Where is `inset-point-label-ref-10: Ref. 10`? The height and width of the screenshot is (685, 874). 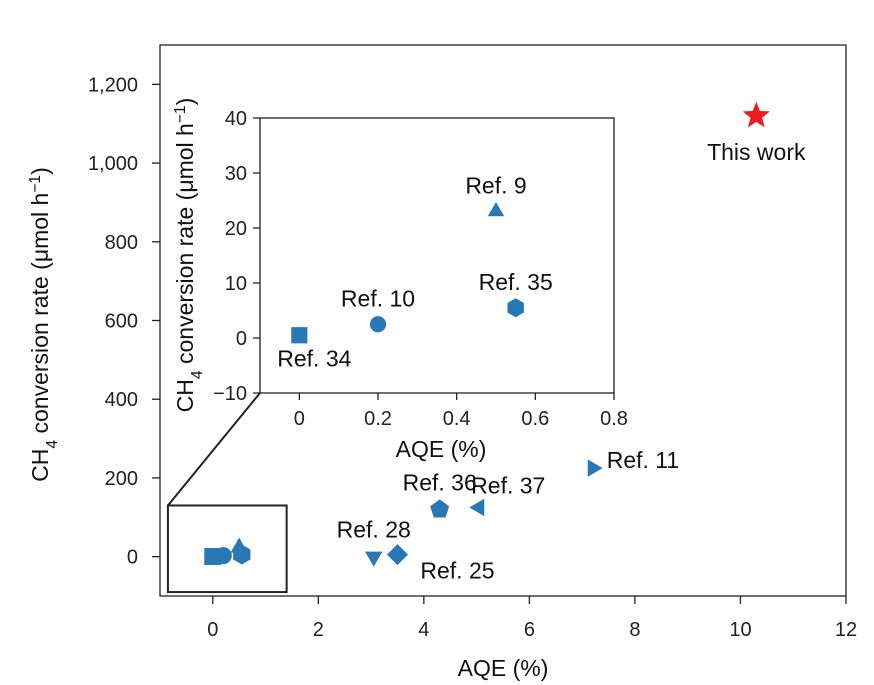 inset-point-label-ref-10: Ref. 10 is located at coordinates (378, 298).